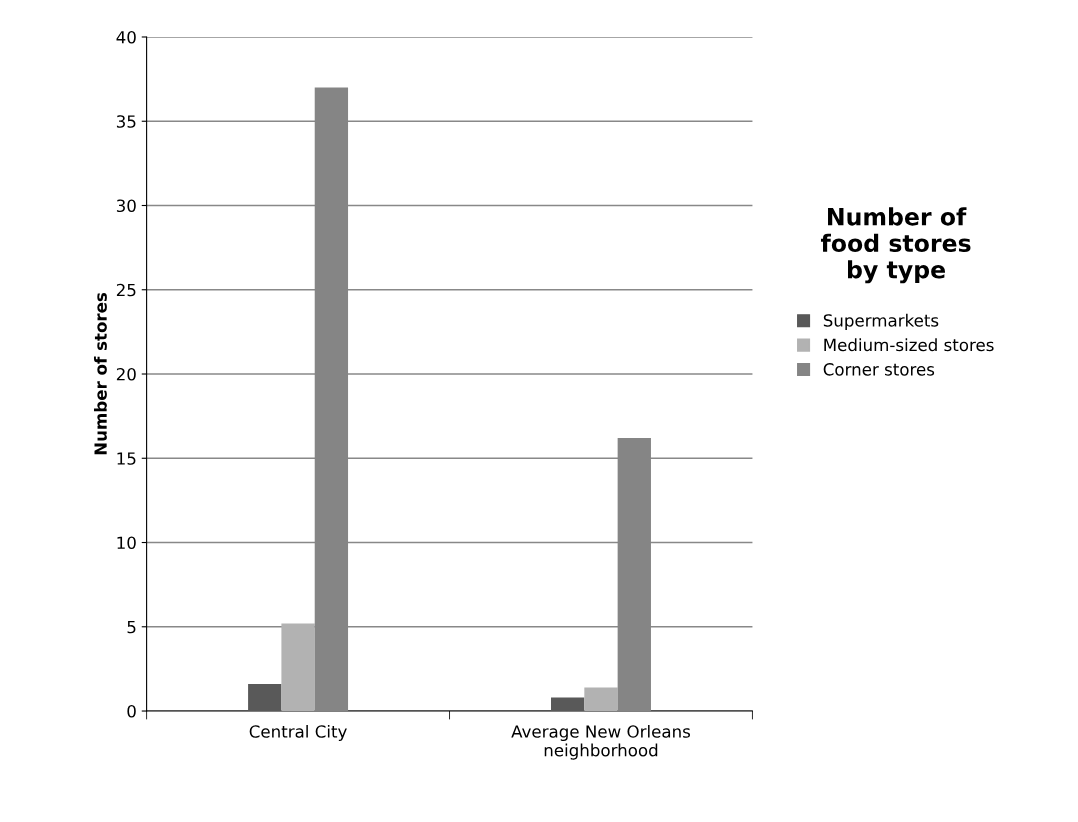 This screenshot has height=822, width=1078. Describe the element at coordinates (131, 711) in the screenshot. I see `y-tick-label: 0` at that location.